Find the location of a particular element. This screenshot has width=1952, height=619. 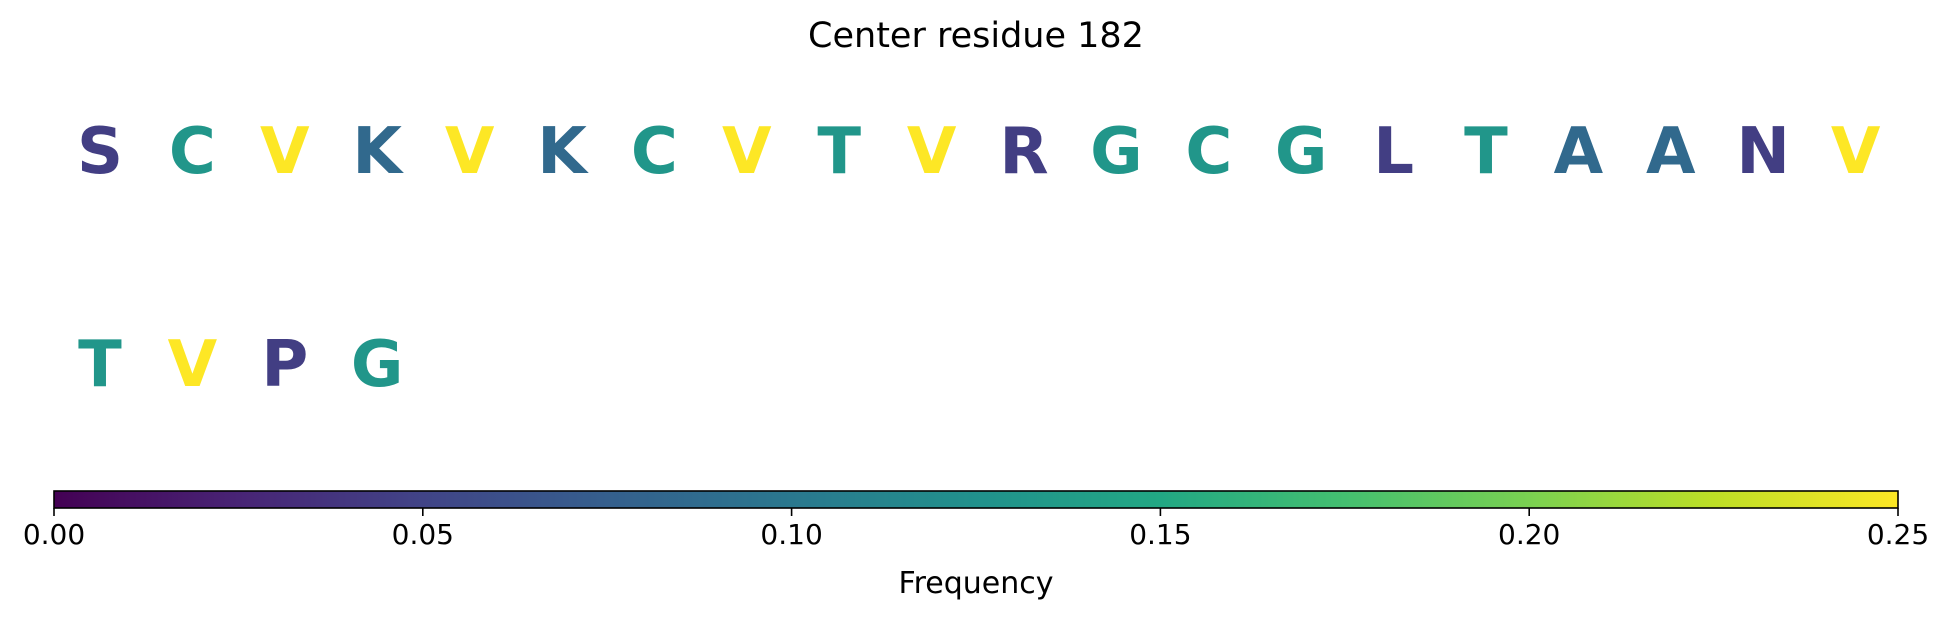

colorbar-tick-label: 0.25 is located at coordinates (1898, 534).